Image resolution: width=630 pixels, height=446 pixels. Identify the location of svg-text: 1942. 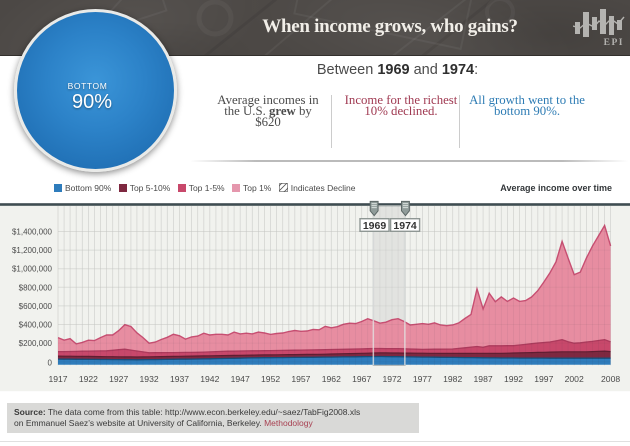
(209, 379).